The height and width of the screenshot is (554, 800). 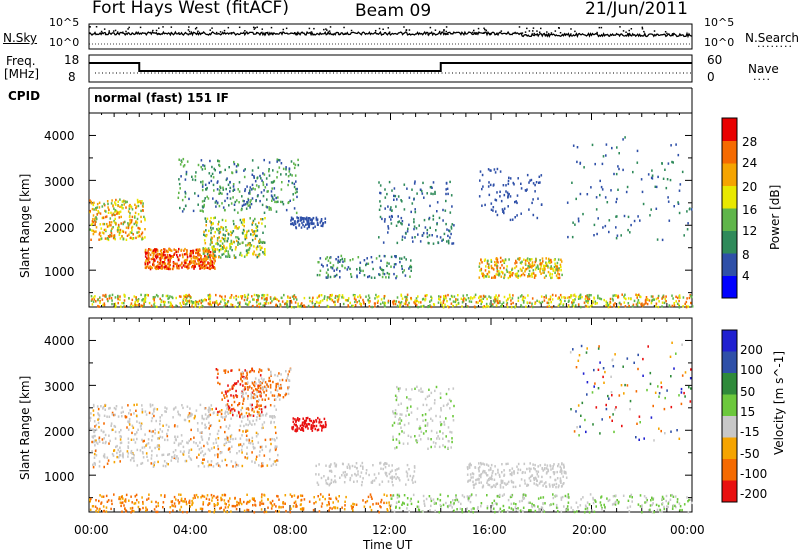 I want to click on velocity-colorbar-segment, so click(x=729, y=491).